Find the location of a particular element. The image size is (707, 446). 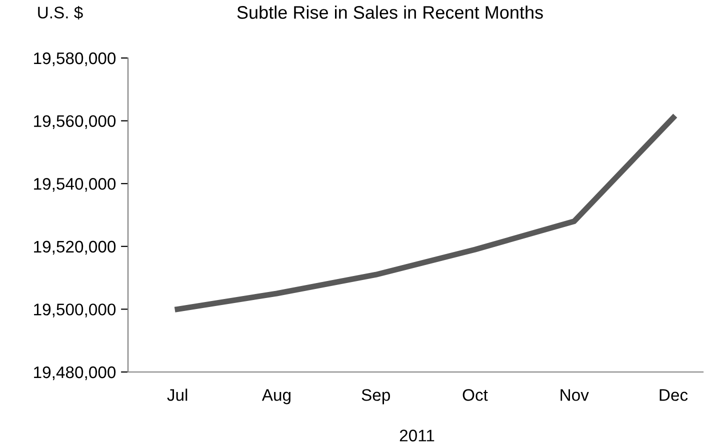

chart-title: Subtle Rise in Sales in Recent Months is located at coordinates (390, 12).